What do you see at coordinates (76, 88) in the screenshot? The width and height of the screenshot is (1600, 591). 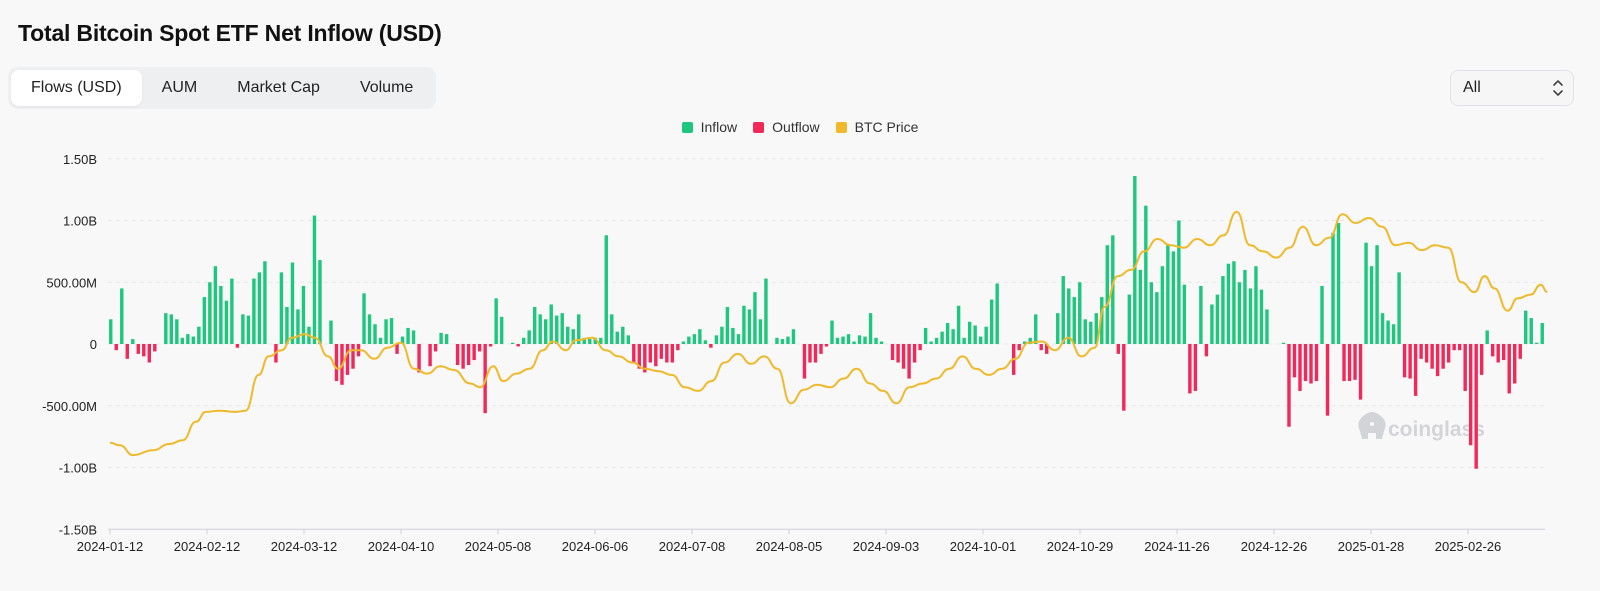 I see `tab-flows-usd: Flows (USD)` at bounding box center [76, 88].